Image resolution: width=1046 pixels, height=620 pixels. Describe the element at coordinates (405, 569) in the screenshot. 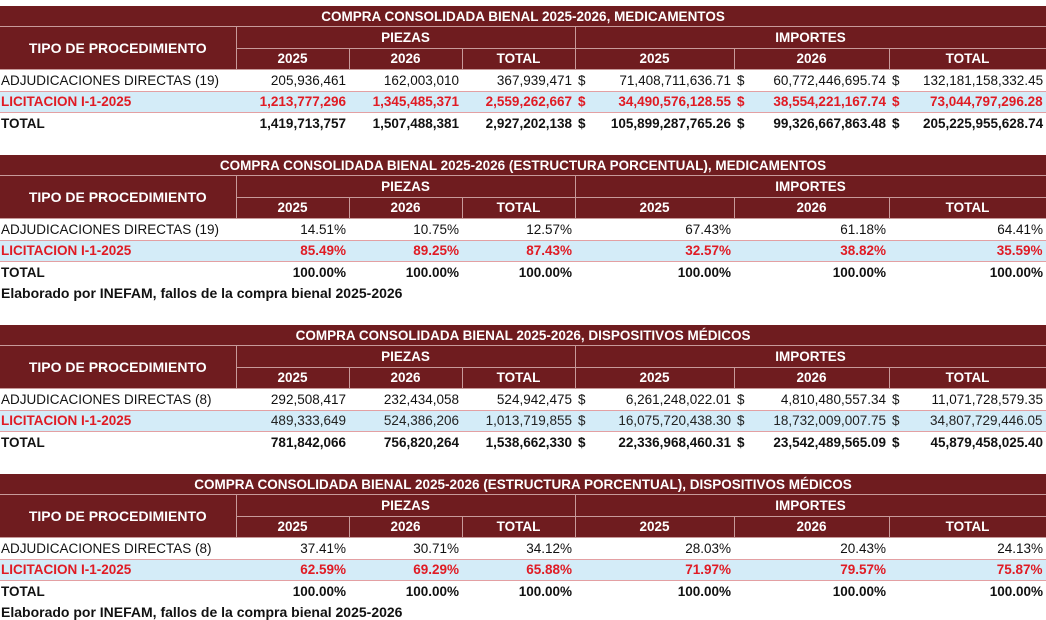

I see `cell: 69.29%` at that location.